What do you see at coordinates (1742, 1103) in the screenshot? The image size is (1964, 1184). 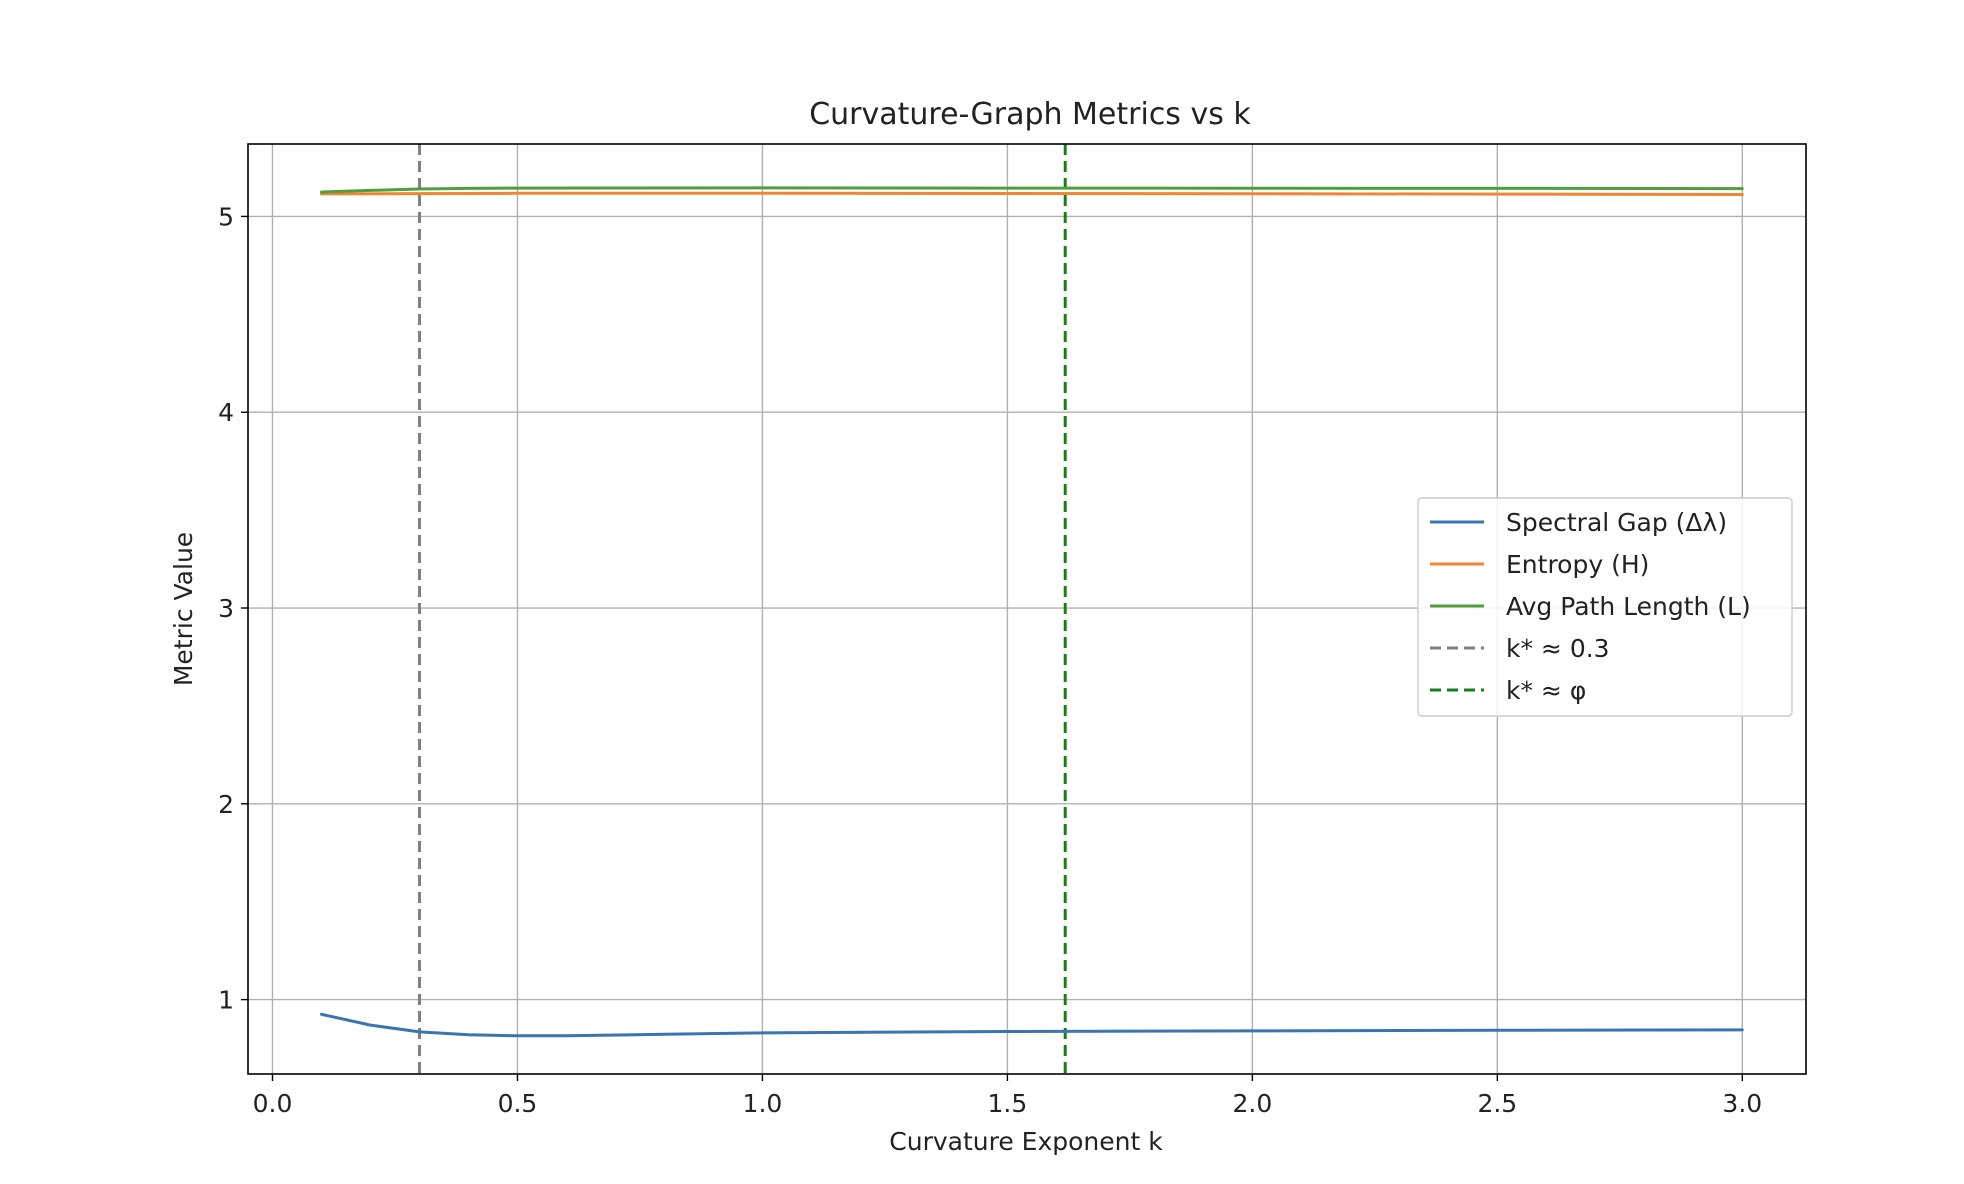 I see `x-tick-label: 3.0` at bounding box center [1742, 1103].